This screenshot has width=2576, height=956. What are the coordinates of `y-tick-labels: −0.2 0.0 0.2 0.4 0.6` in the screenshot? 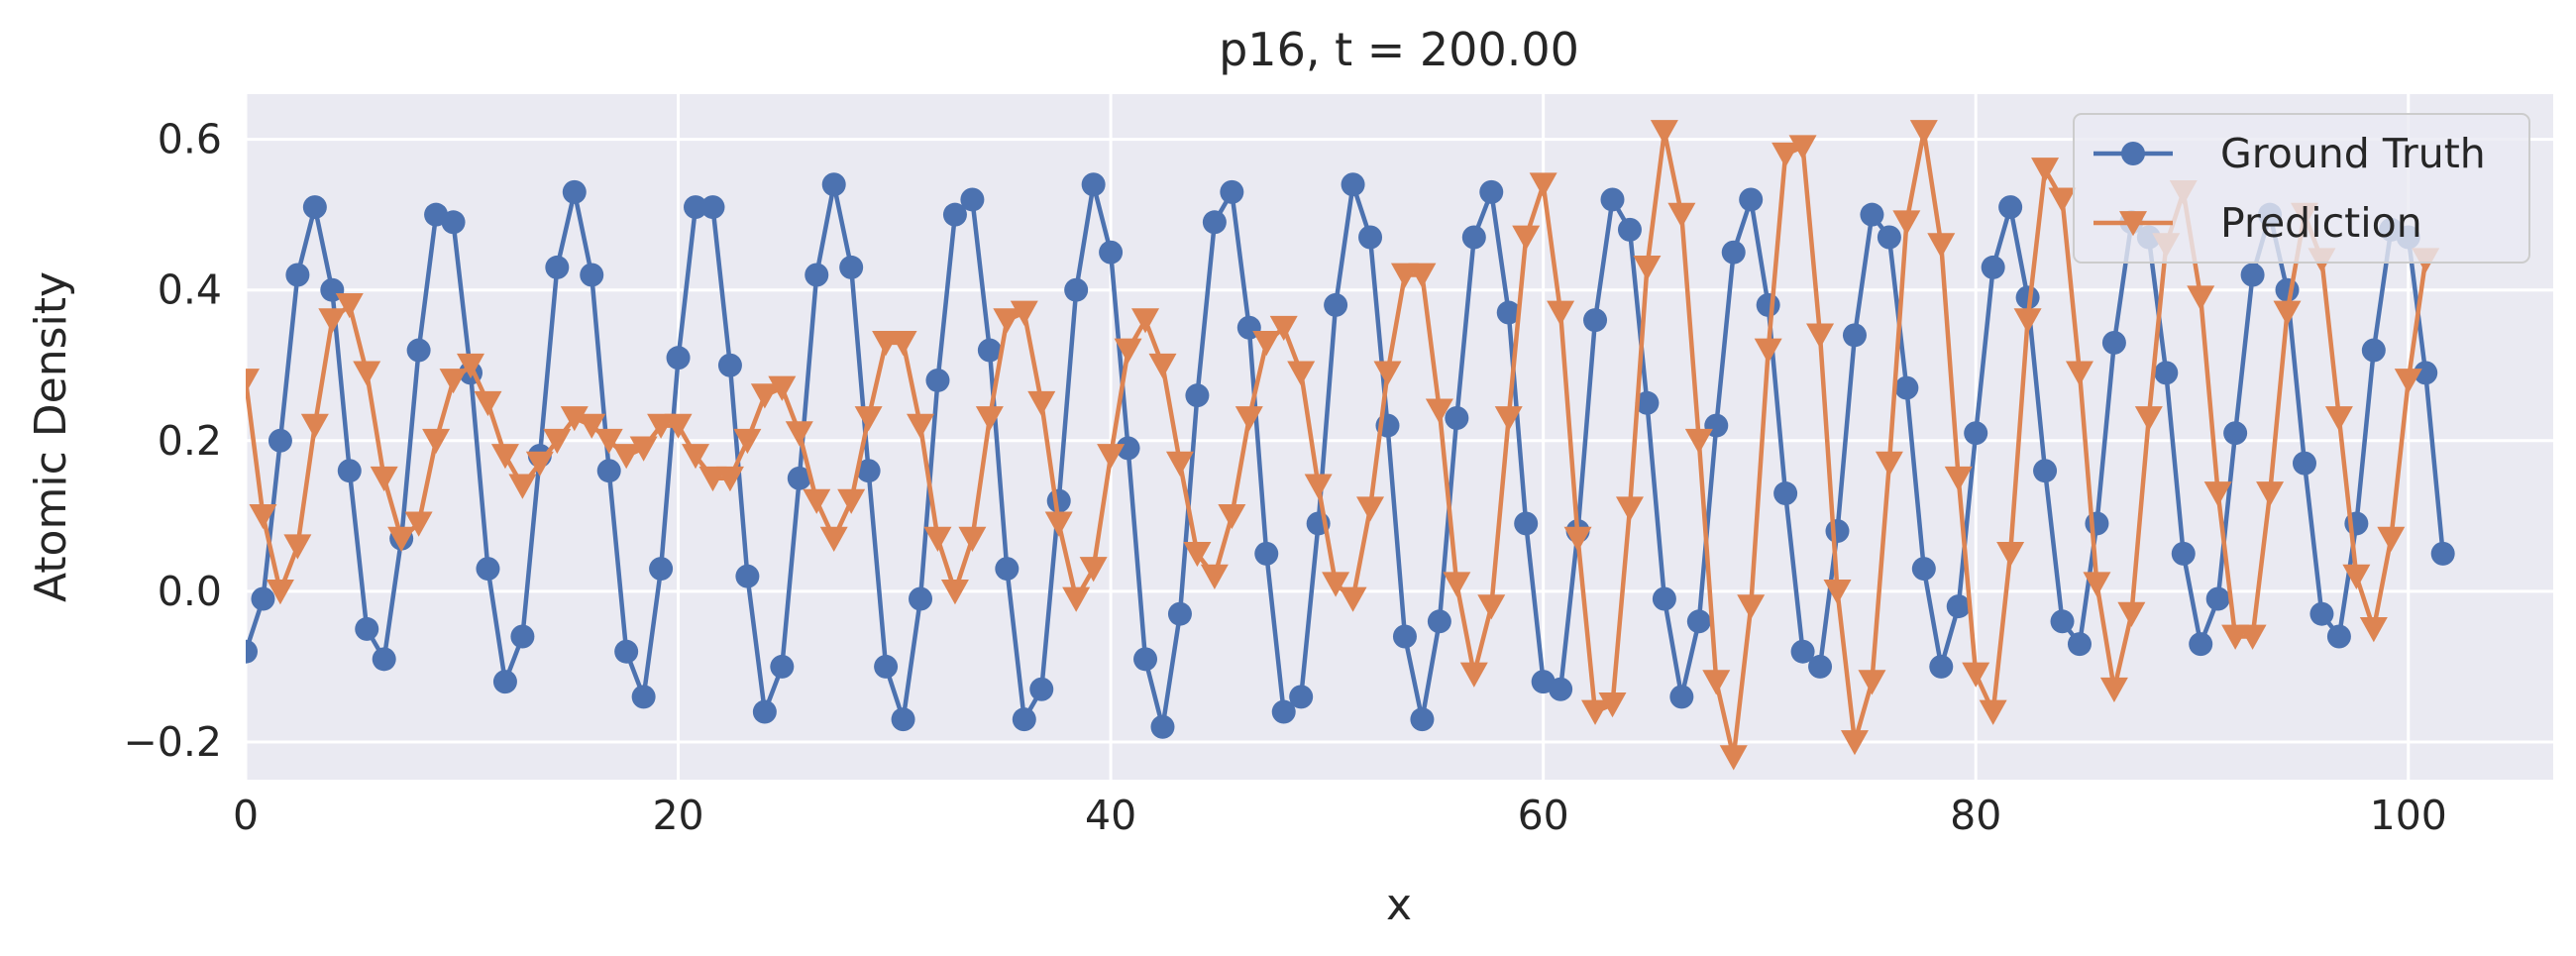 It's located at (172, 441).